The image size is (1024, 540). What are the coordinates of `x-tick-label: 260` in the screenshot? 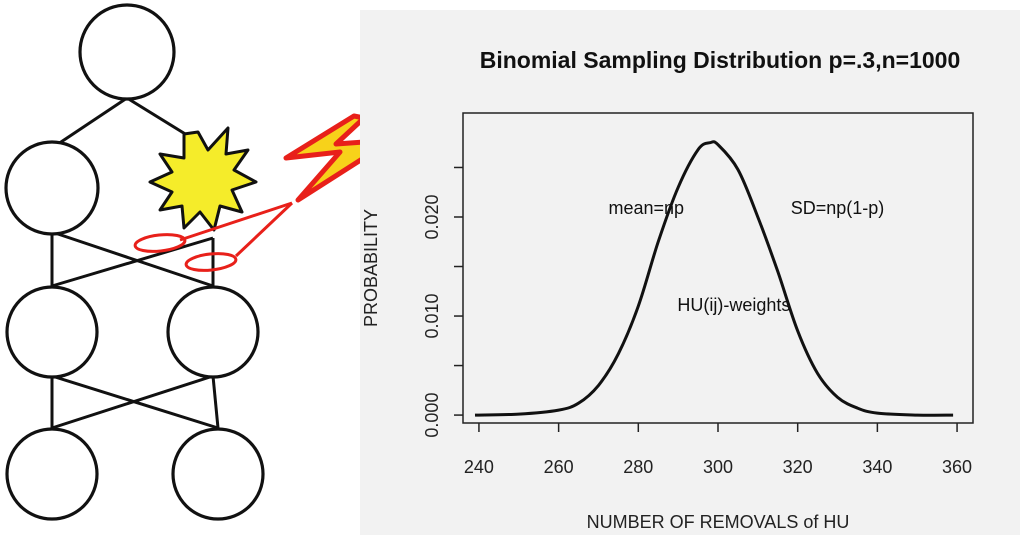 It's located at (559, 467).